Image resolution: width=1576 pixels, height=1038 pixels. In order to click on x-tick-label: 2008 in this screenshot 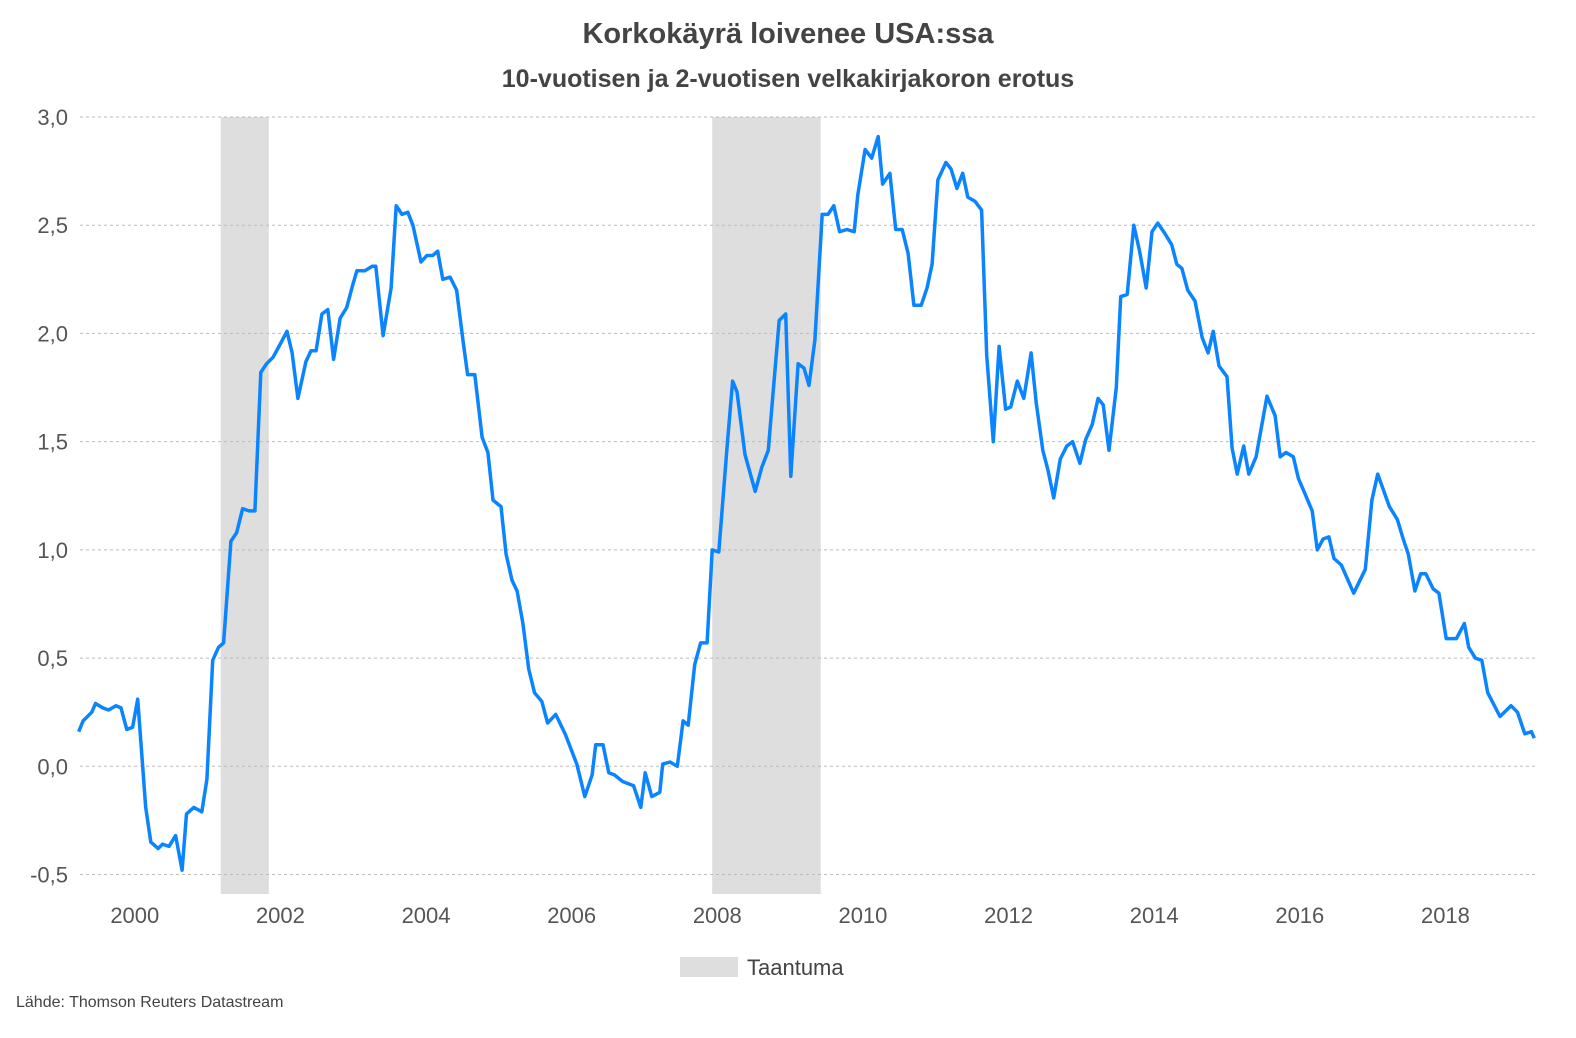, I will do `click(717, 915)`.